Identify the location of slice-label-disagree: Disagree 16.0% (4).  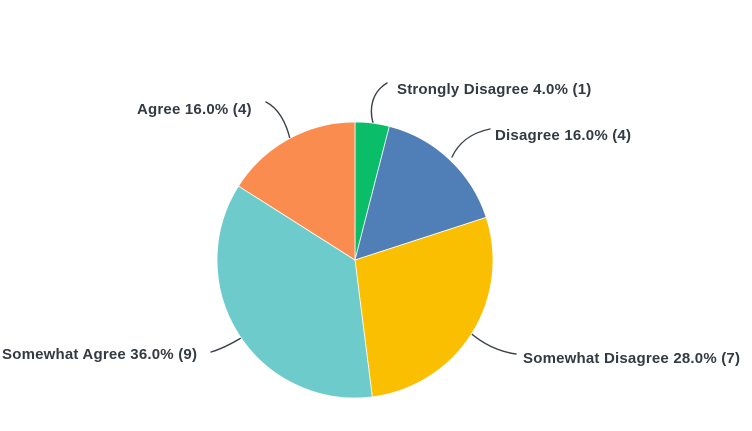
(563, 135).